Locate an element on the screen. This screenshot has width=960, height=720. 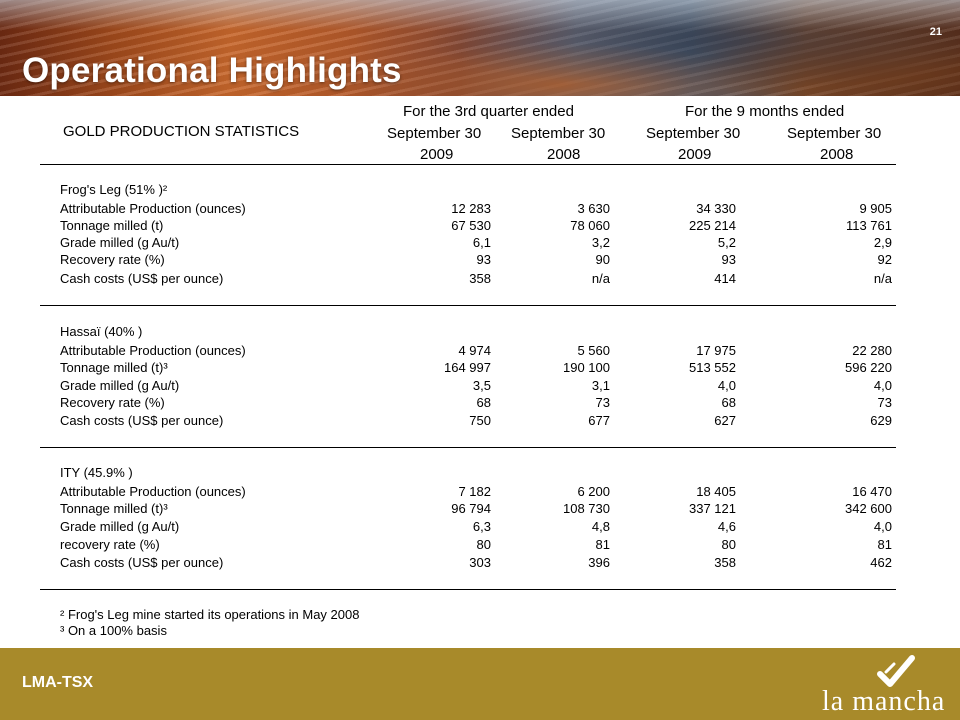
cell-value: 67 530 is located at coordinates (471, 225).